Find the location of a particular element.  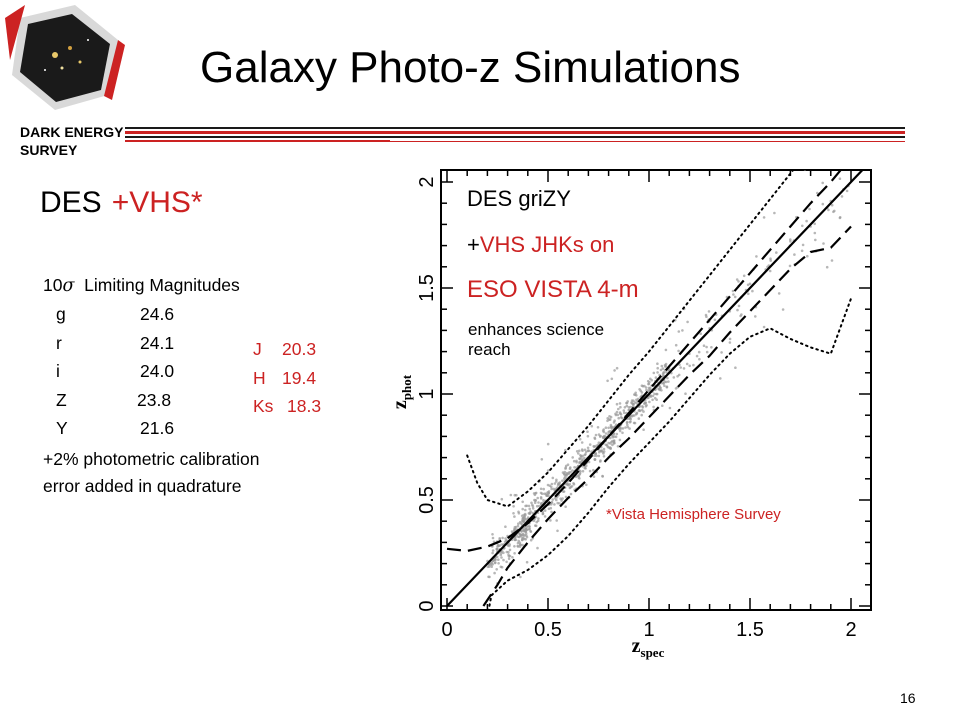

y-tick-label: 0.5 is located at coordinates (427, 500).